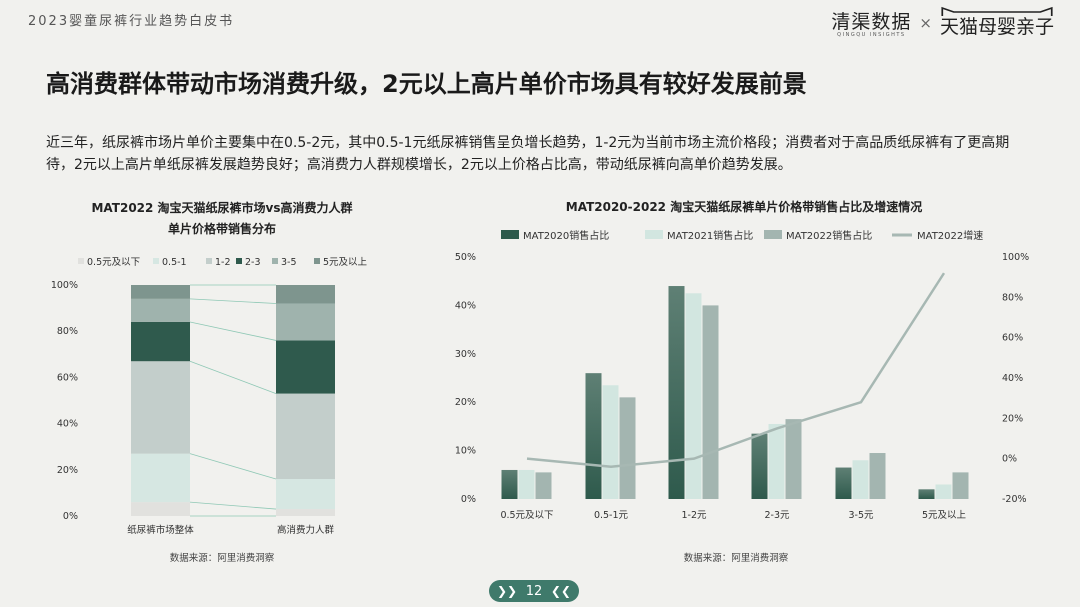  What do you see at coordinates (465, 402) in the screenshot?
I see `y-left-tick-label: 20%` at bounding box center [465, 402].